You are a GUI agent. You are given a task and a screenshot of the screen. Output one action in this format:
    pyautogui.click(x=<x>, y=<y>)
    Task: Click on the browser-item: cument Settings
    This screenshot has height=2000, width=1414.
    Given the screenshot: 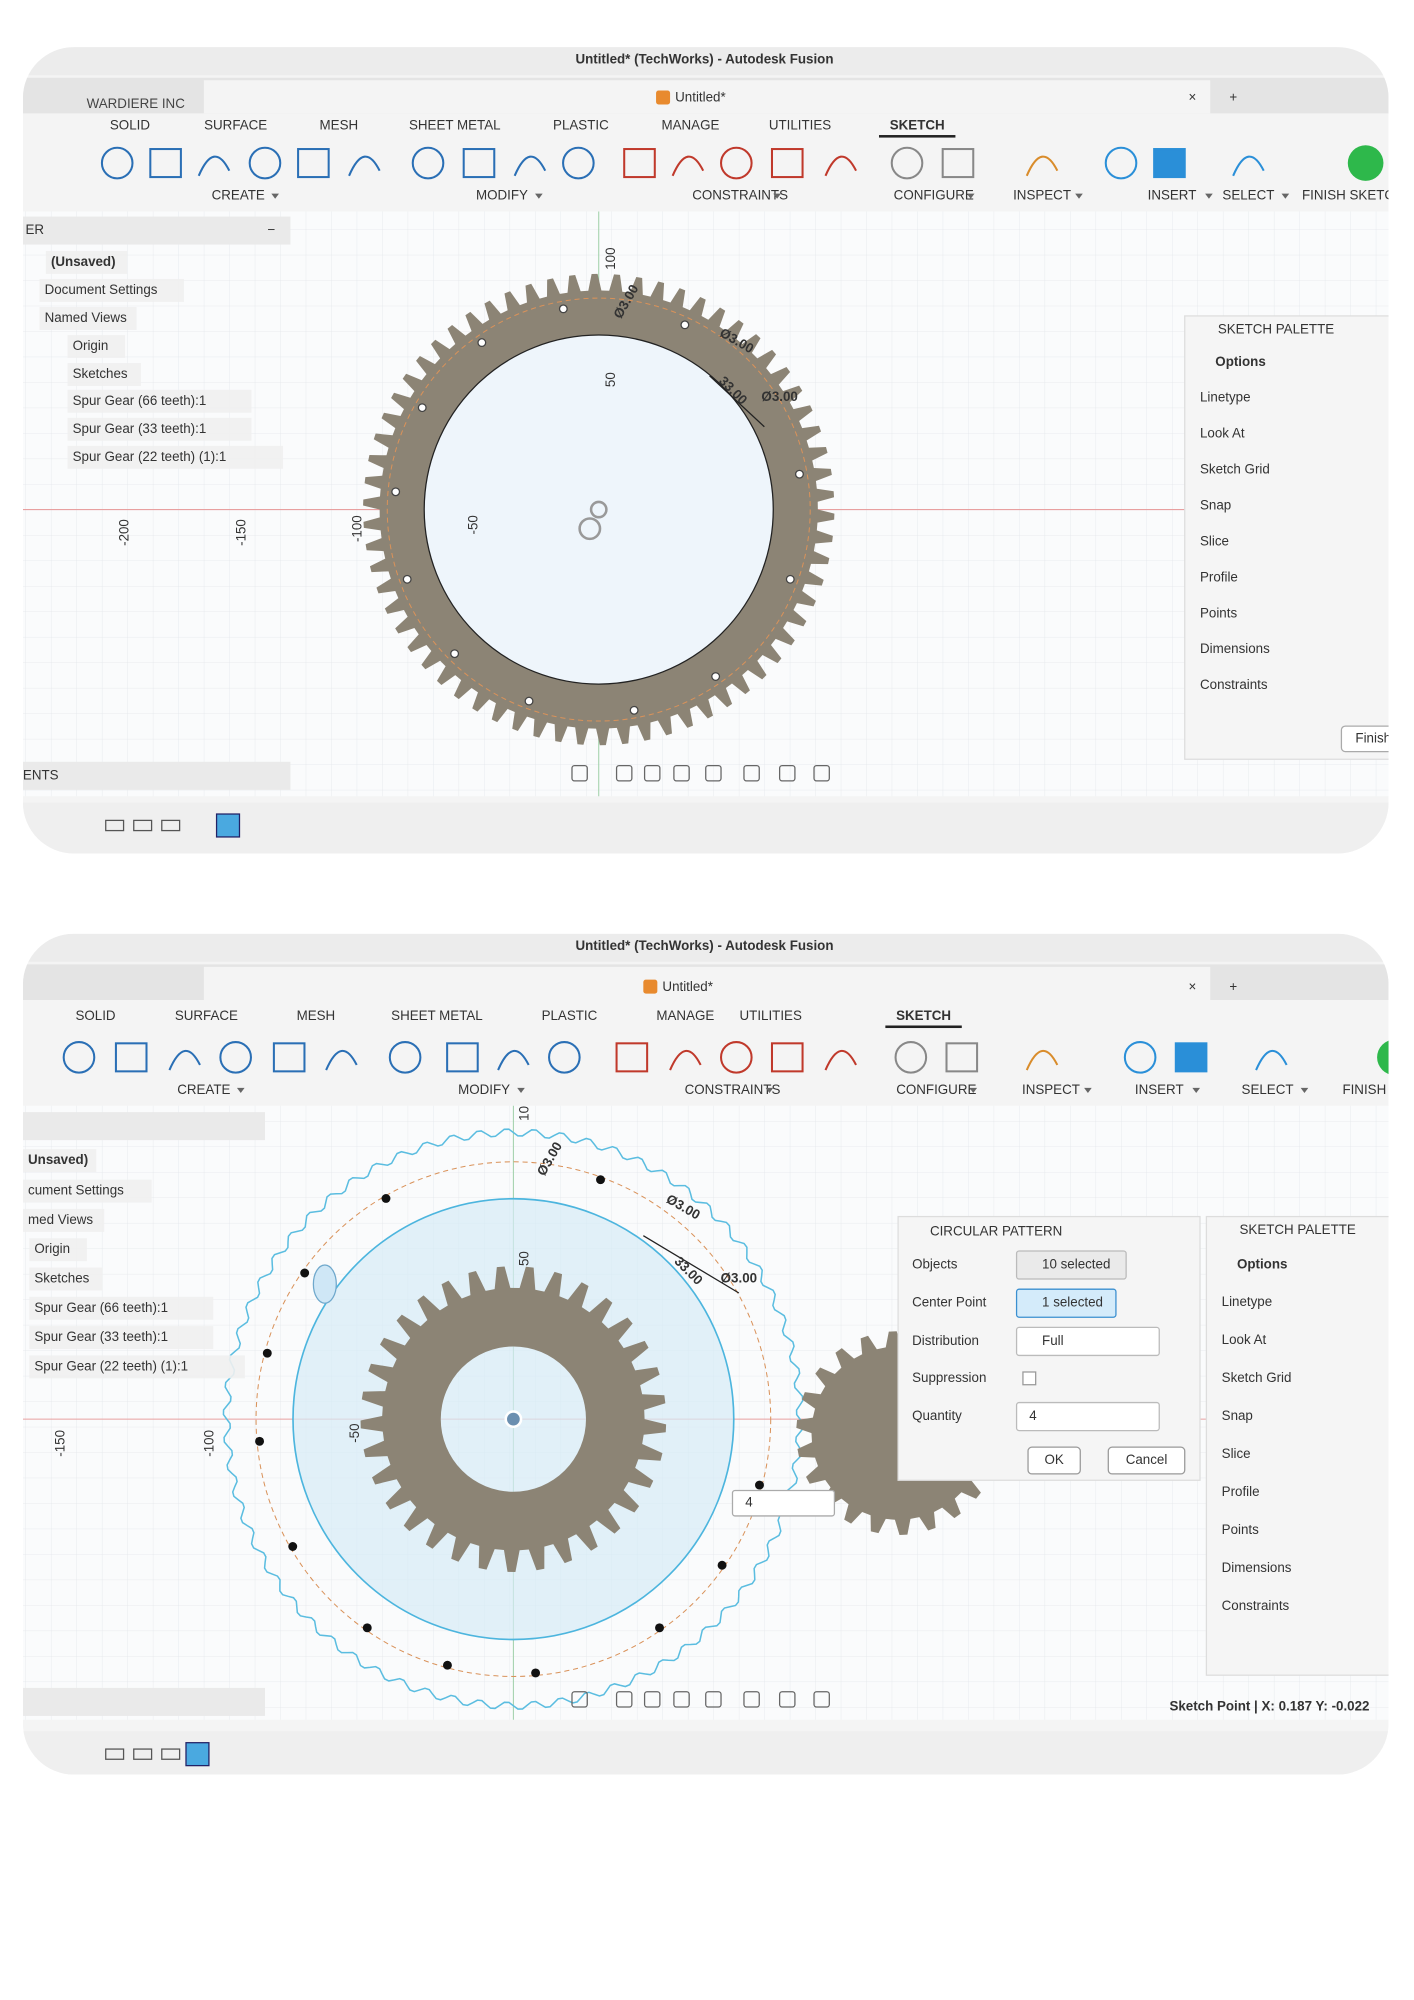 What is the action you would take?
    pyautogui.click(x=76, y=1190)
    